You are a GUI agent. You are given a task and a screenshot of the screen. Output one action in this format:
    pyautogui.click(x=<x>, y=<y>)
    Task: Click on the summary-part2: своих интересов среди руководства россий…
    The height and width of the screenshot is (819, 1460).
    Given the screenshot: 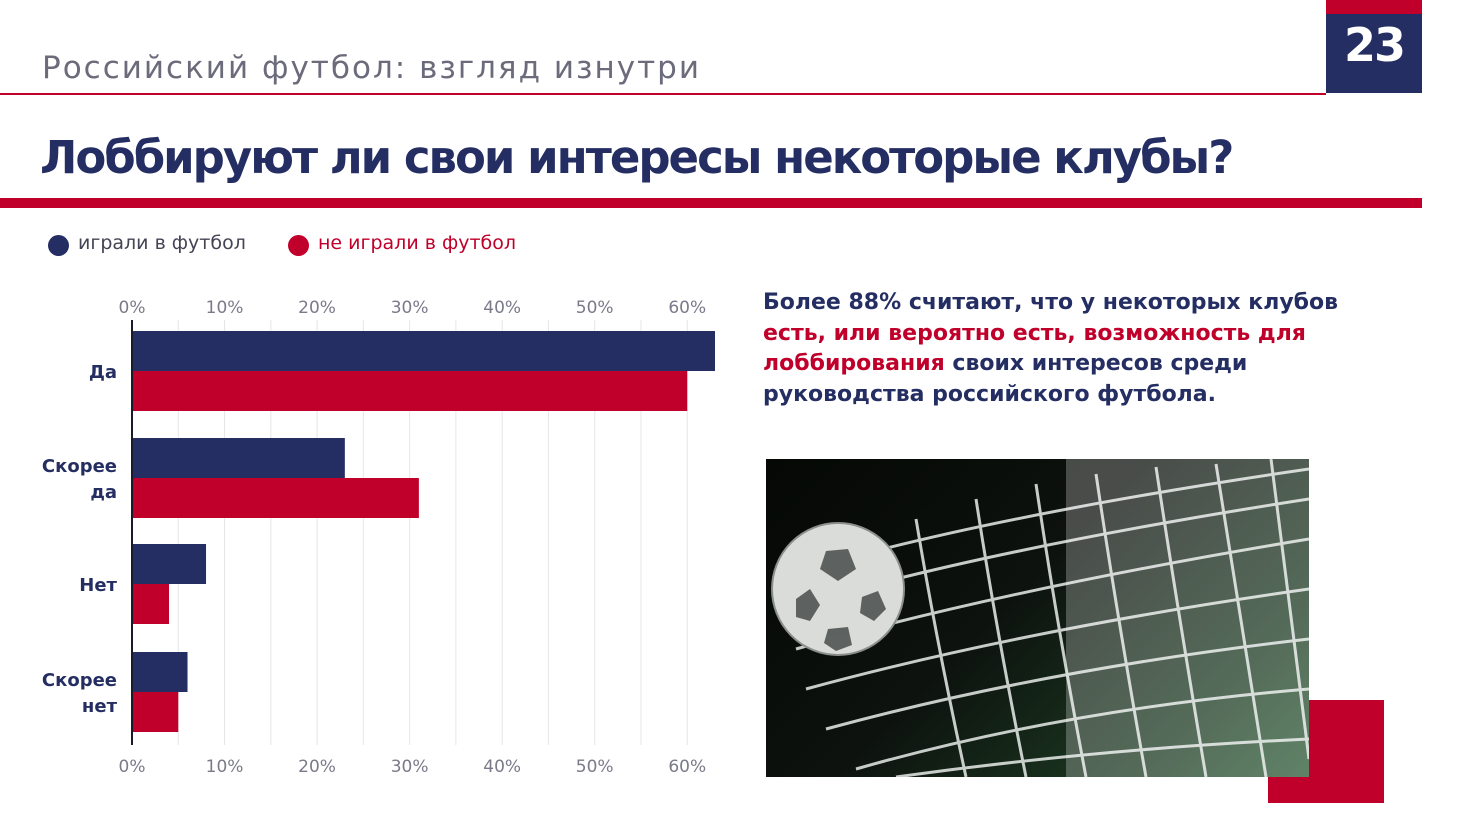 What is the action you would take?
    pyautogui.click(x=1005, y=379)
    